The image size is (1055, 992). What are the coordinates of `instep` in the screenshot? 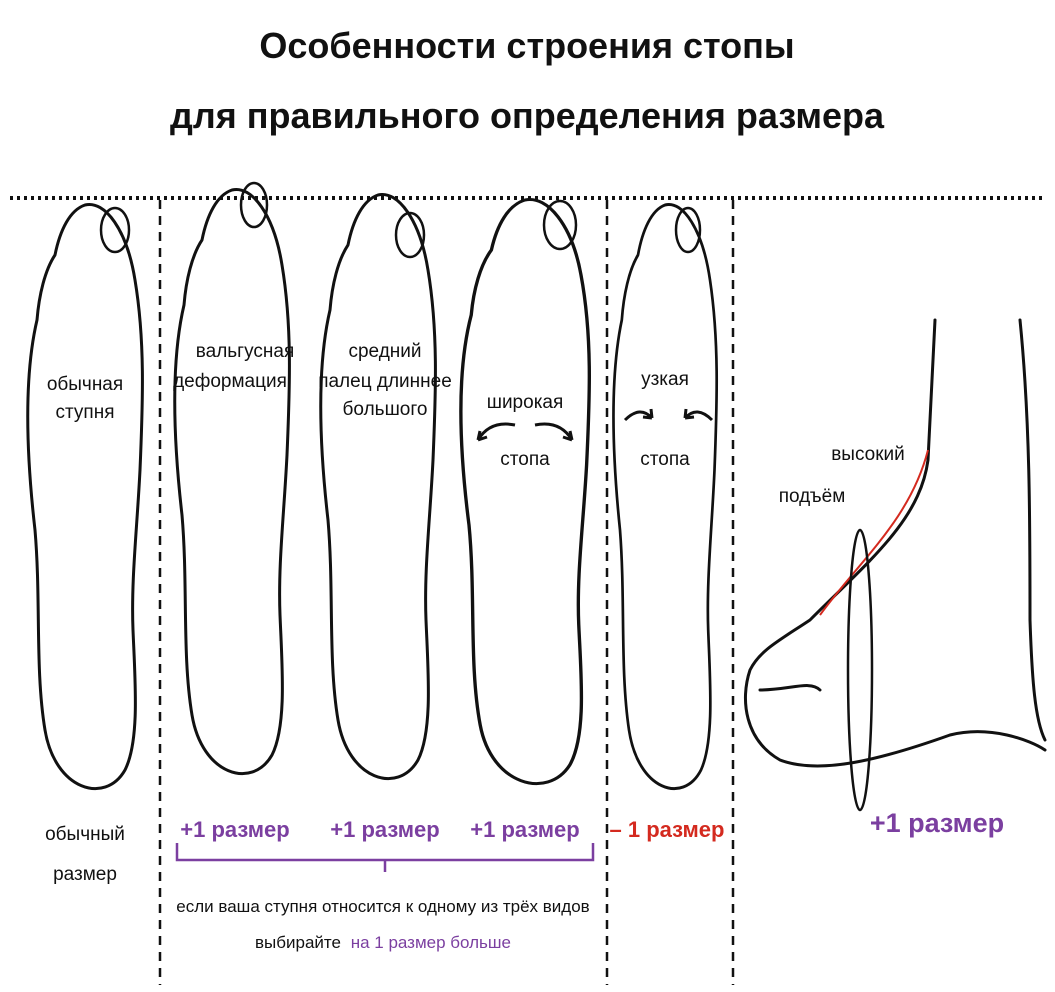 It's located at (874, 532).